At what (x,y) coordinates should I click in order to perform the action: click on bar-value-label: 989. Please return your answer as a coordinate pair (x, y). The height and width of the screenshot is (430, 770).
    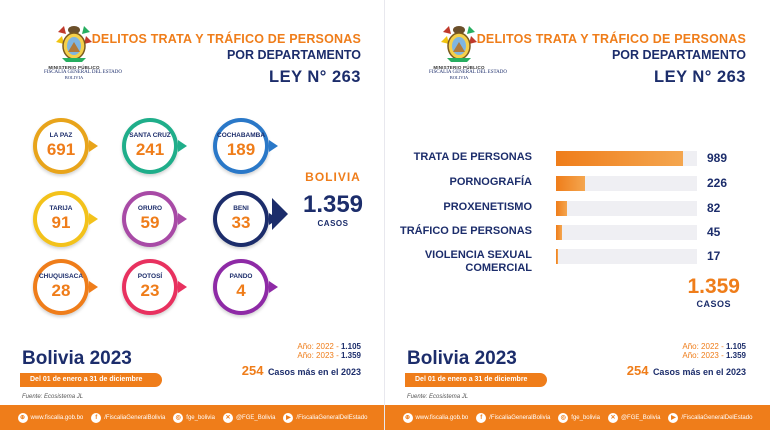
    Looking at the image, I should click on (717, 158).